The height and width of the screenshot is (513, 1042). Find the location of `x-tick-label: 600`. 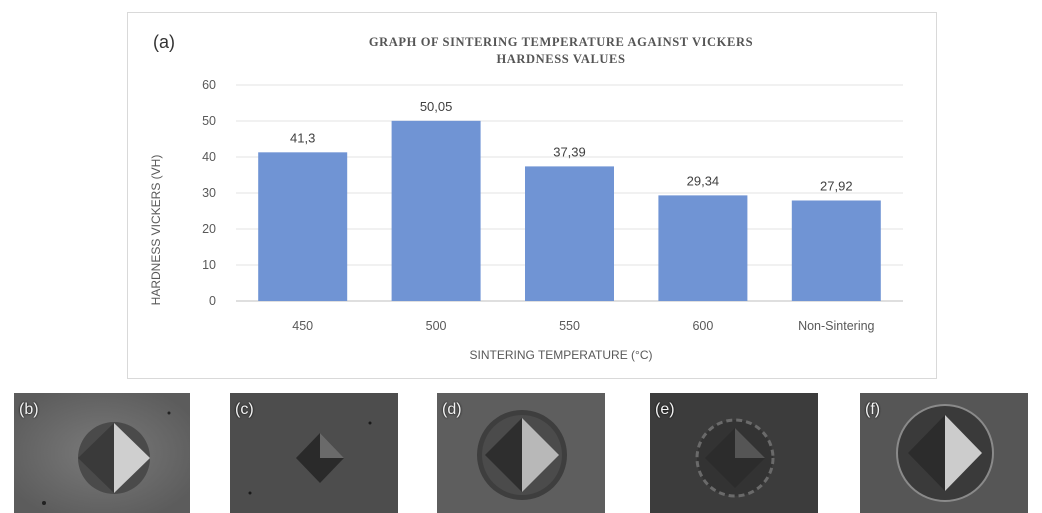

x-tick-label: 600 is located at coordinates (702, 326).